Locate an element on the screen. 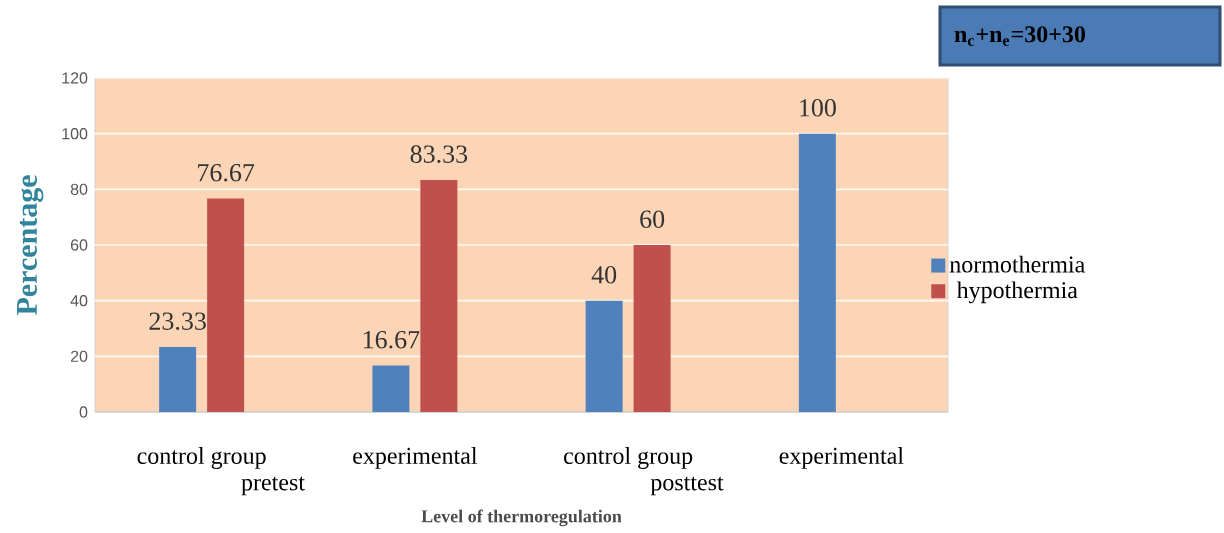  legend-label: hypothermia is located at coordinates (1017, 292).